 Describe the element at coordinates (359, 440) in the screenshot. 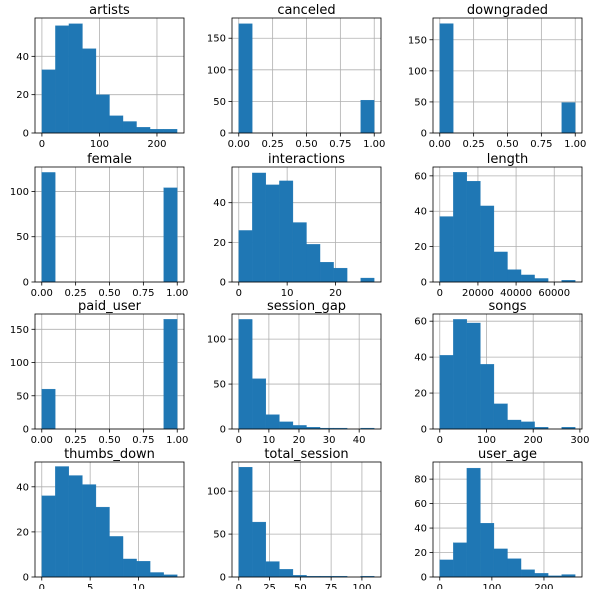

I see `x-tick-label: 40` at that location.